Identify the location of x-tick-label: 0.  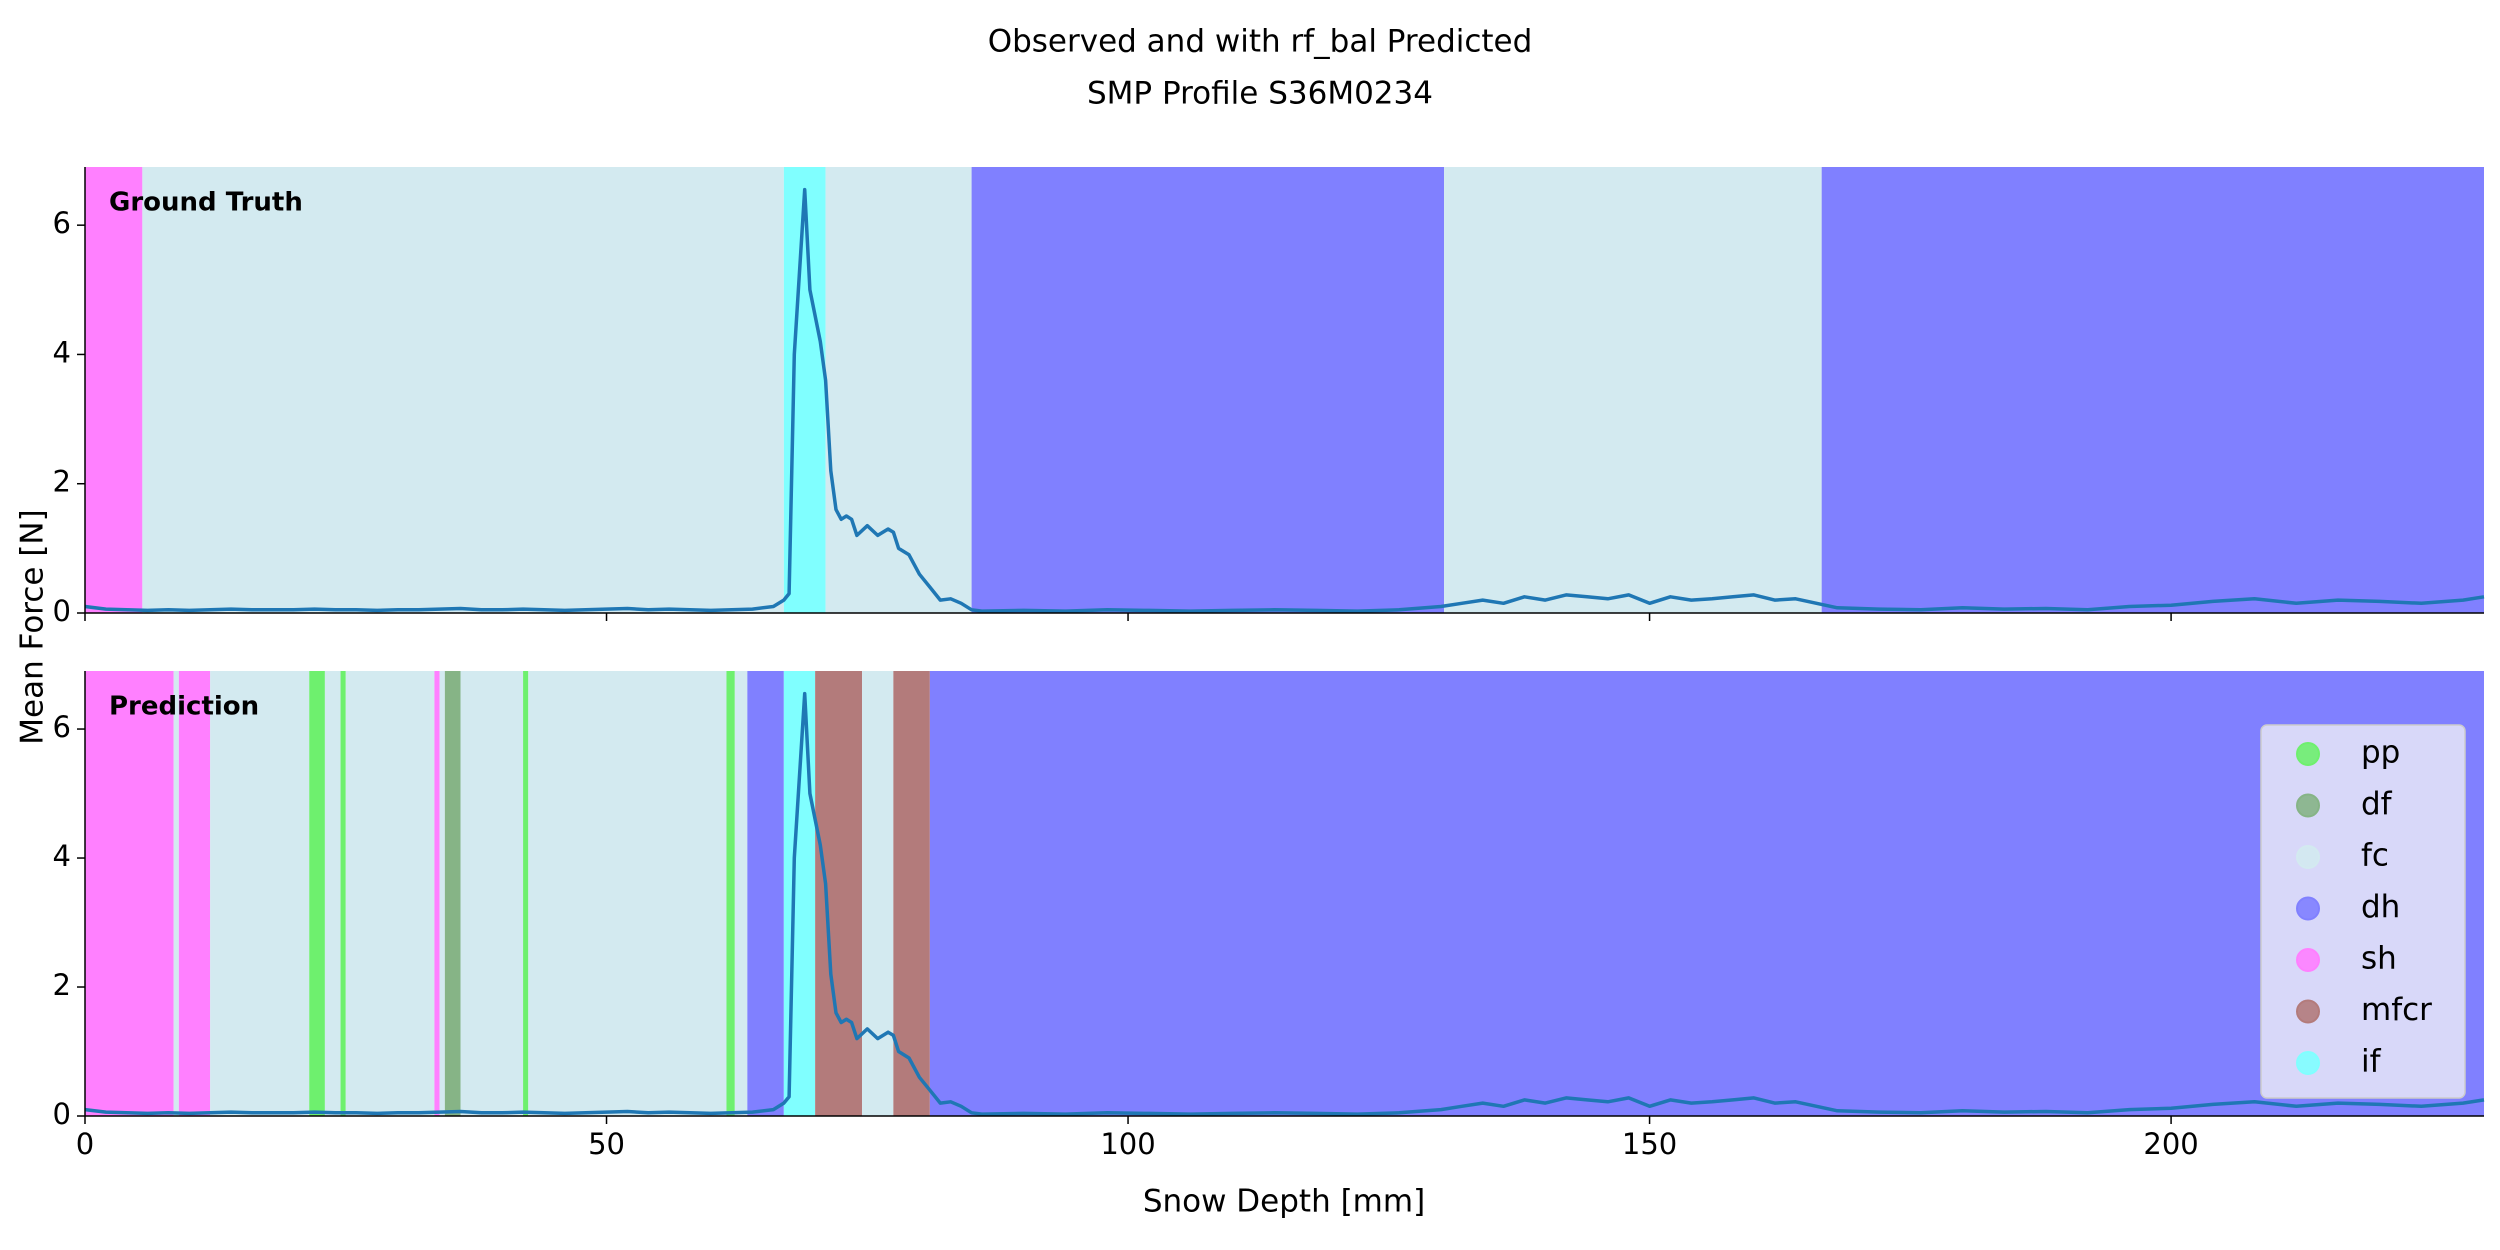
(85, 1144).